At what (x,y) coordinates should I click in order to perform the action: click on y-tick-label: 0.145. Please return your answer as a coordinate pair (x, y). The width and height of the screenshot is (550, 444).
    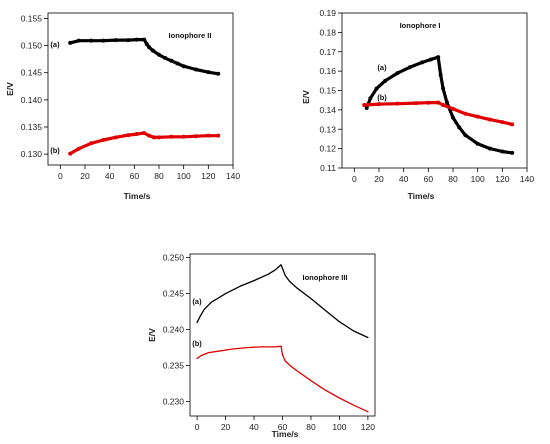
    Looking at the image, I should click on (32, 73).